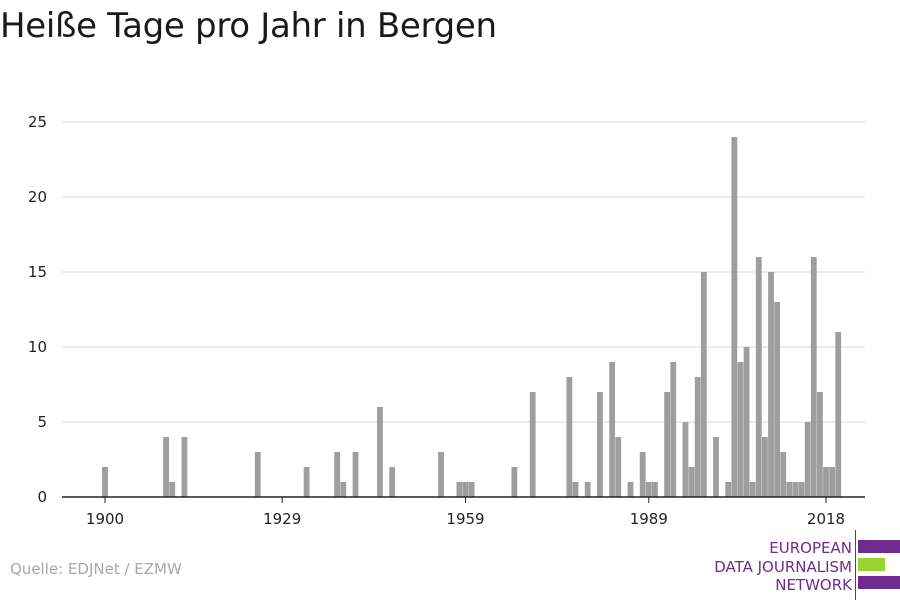 This screenshot has width=900, height=600. What do you see at coordinates (777, 399) in the screenshot?
I see `bar-2010` at bounding box center [777, 399].